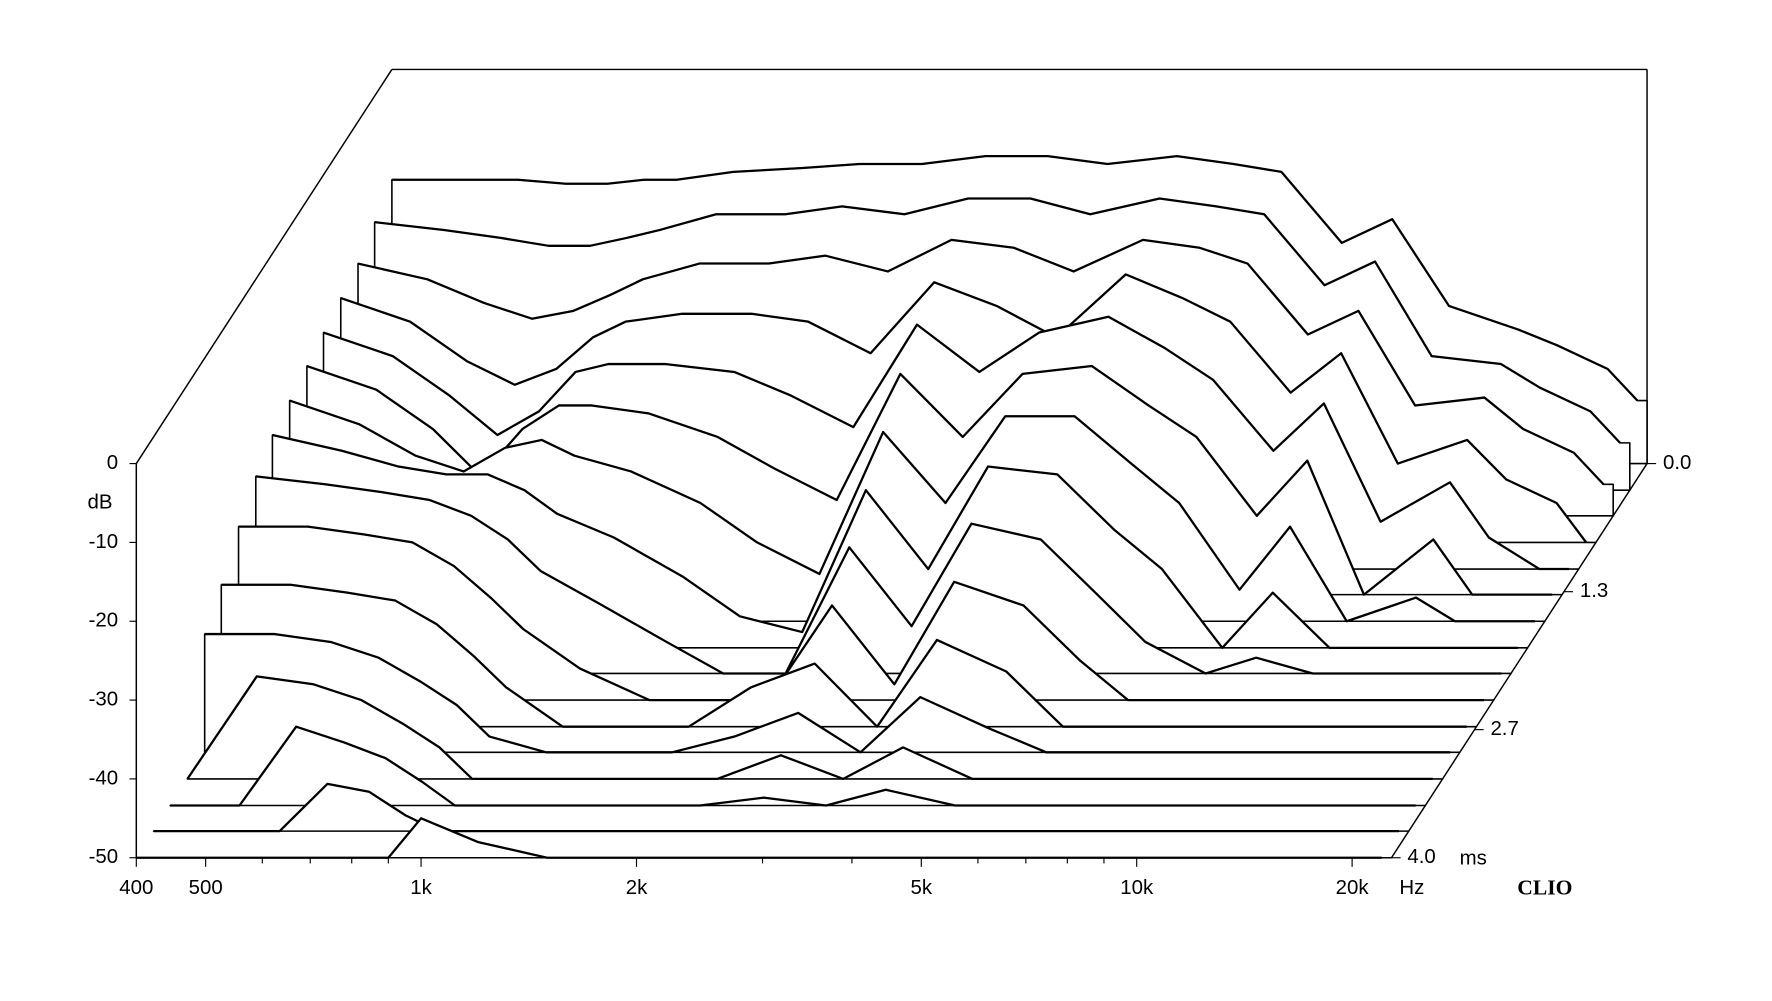 This screenshot has width=1772, height=1001. What do you see at coordinates (1421, 856) in the screenshot?
I see `z-tick-label: 4.0` at bounding box center [1421, 856].